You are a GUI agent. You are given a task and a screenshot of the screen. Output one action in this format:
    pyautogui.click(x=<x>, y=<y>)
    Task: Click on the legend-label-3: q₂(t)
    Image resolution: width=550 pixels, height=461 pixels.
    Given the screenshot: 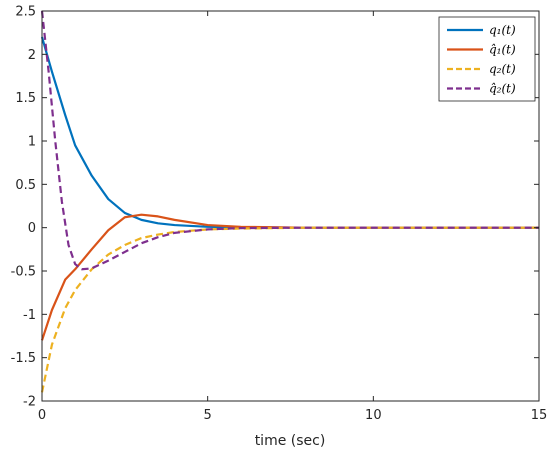 What is the action you would take?
    pyautogui.click(x=502, y=69)
    